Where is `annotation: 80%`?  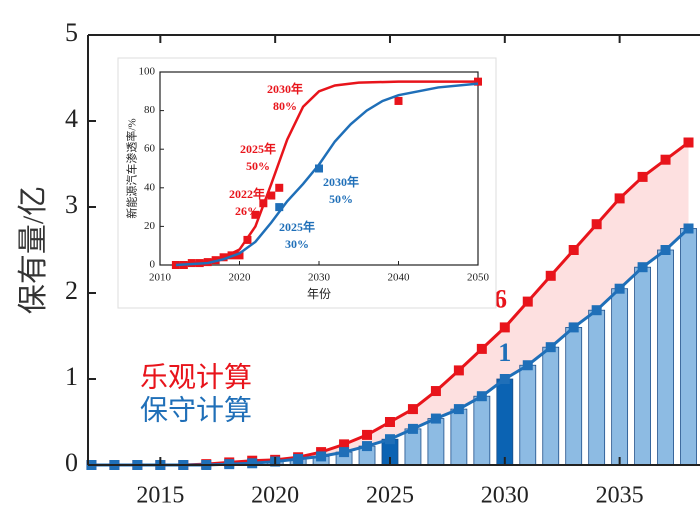
annotation: 80% is located at coordinates (285, 106).